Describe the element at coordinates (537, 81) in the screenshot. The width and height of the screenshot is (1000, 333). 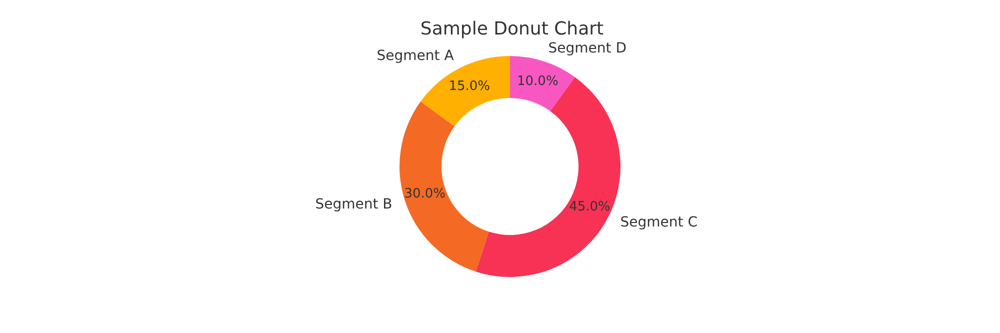
I see `data-label: 10.0%` at that location.